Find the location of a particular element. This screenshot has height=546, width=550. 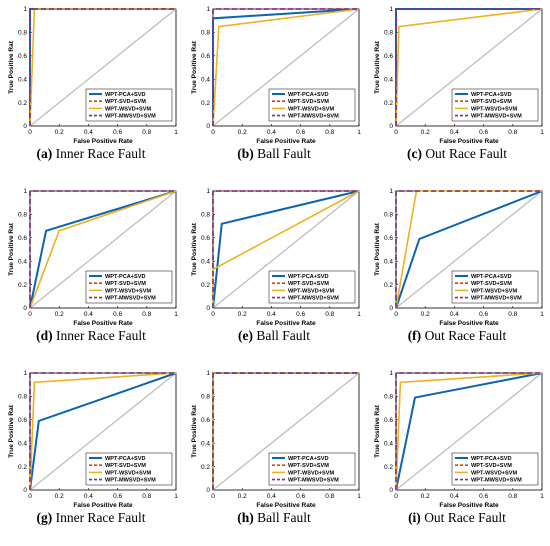

panel-caption: (c) Out Race Fault is located at coordinates (457, 154).